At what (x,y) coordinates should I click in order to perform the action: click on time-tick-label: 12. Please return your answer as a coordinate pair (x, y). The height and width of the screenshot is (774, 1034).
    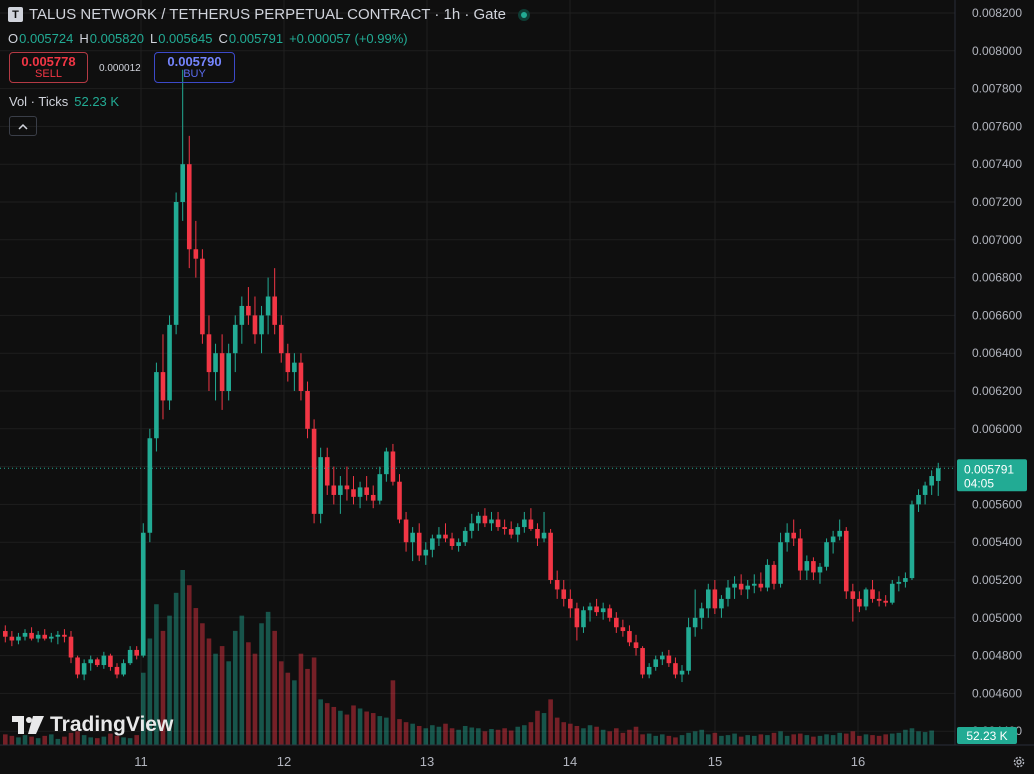
    Looking at the image, I should click on (284, 761).